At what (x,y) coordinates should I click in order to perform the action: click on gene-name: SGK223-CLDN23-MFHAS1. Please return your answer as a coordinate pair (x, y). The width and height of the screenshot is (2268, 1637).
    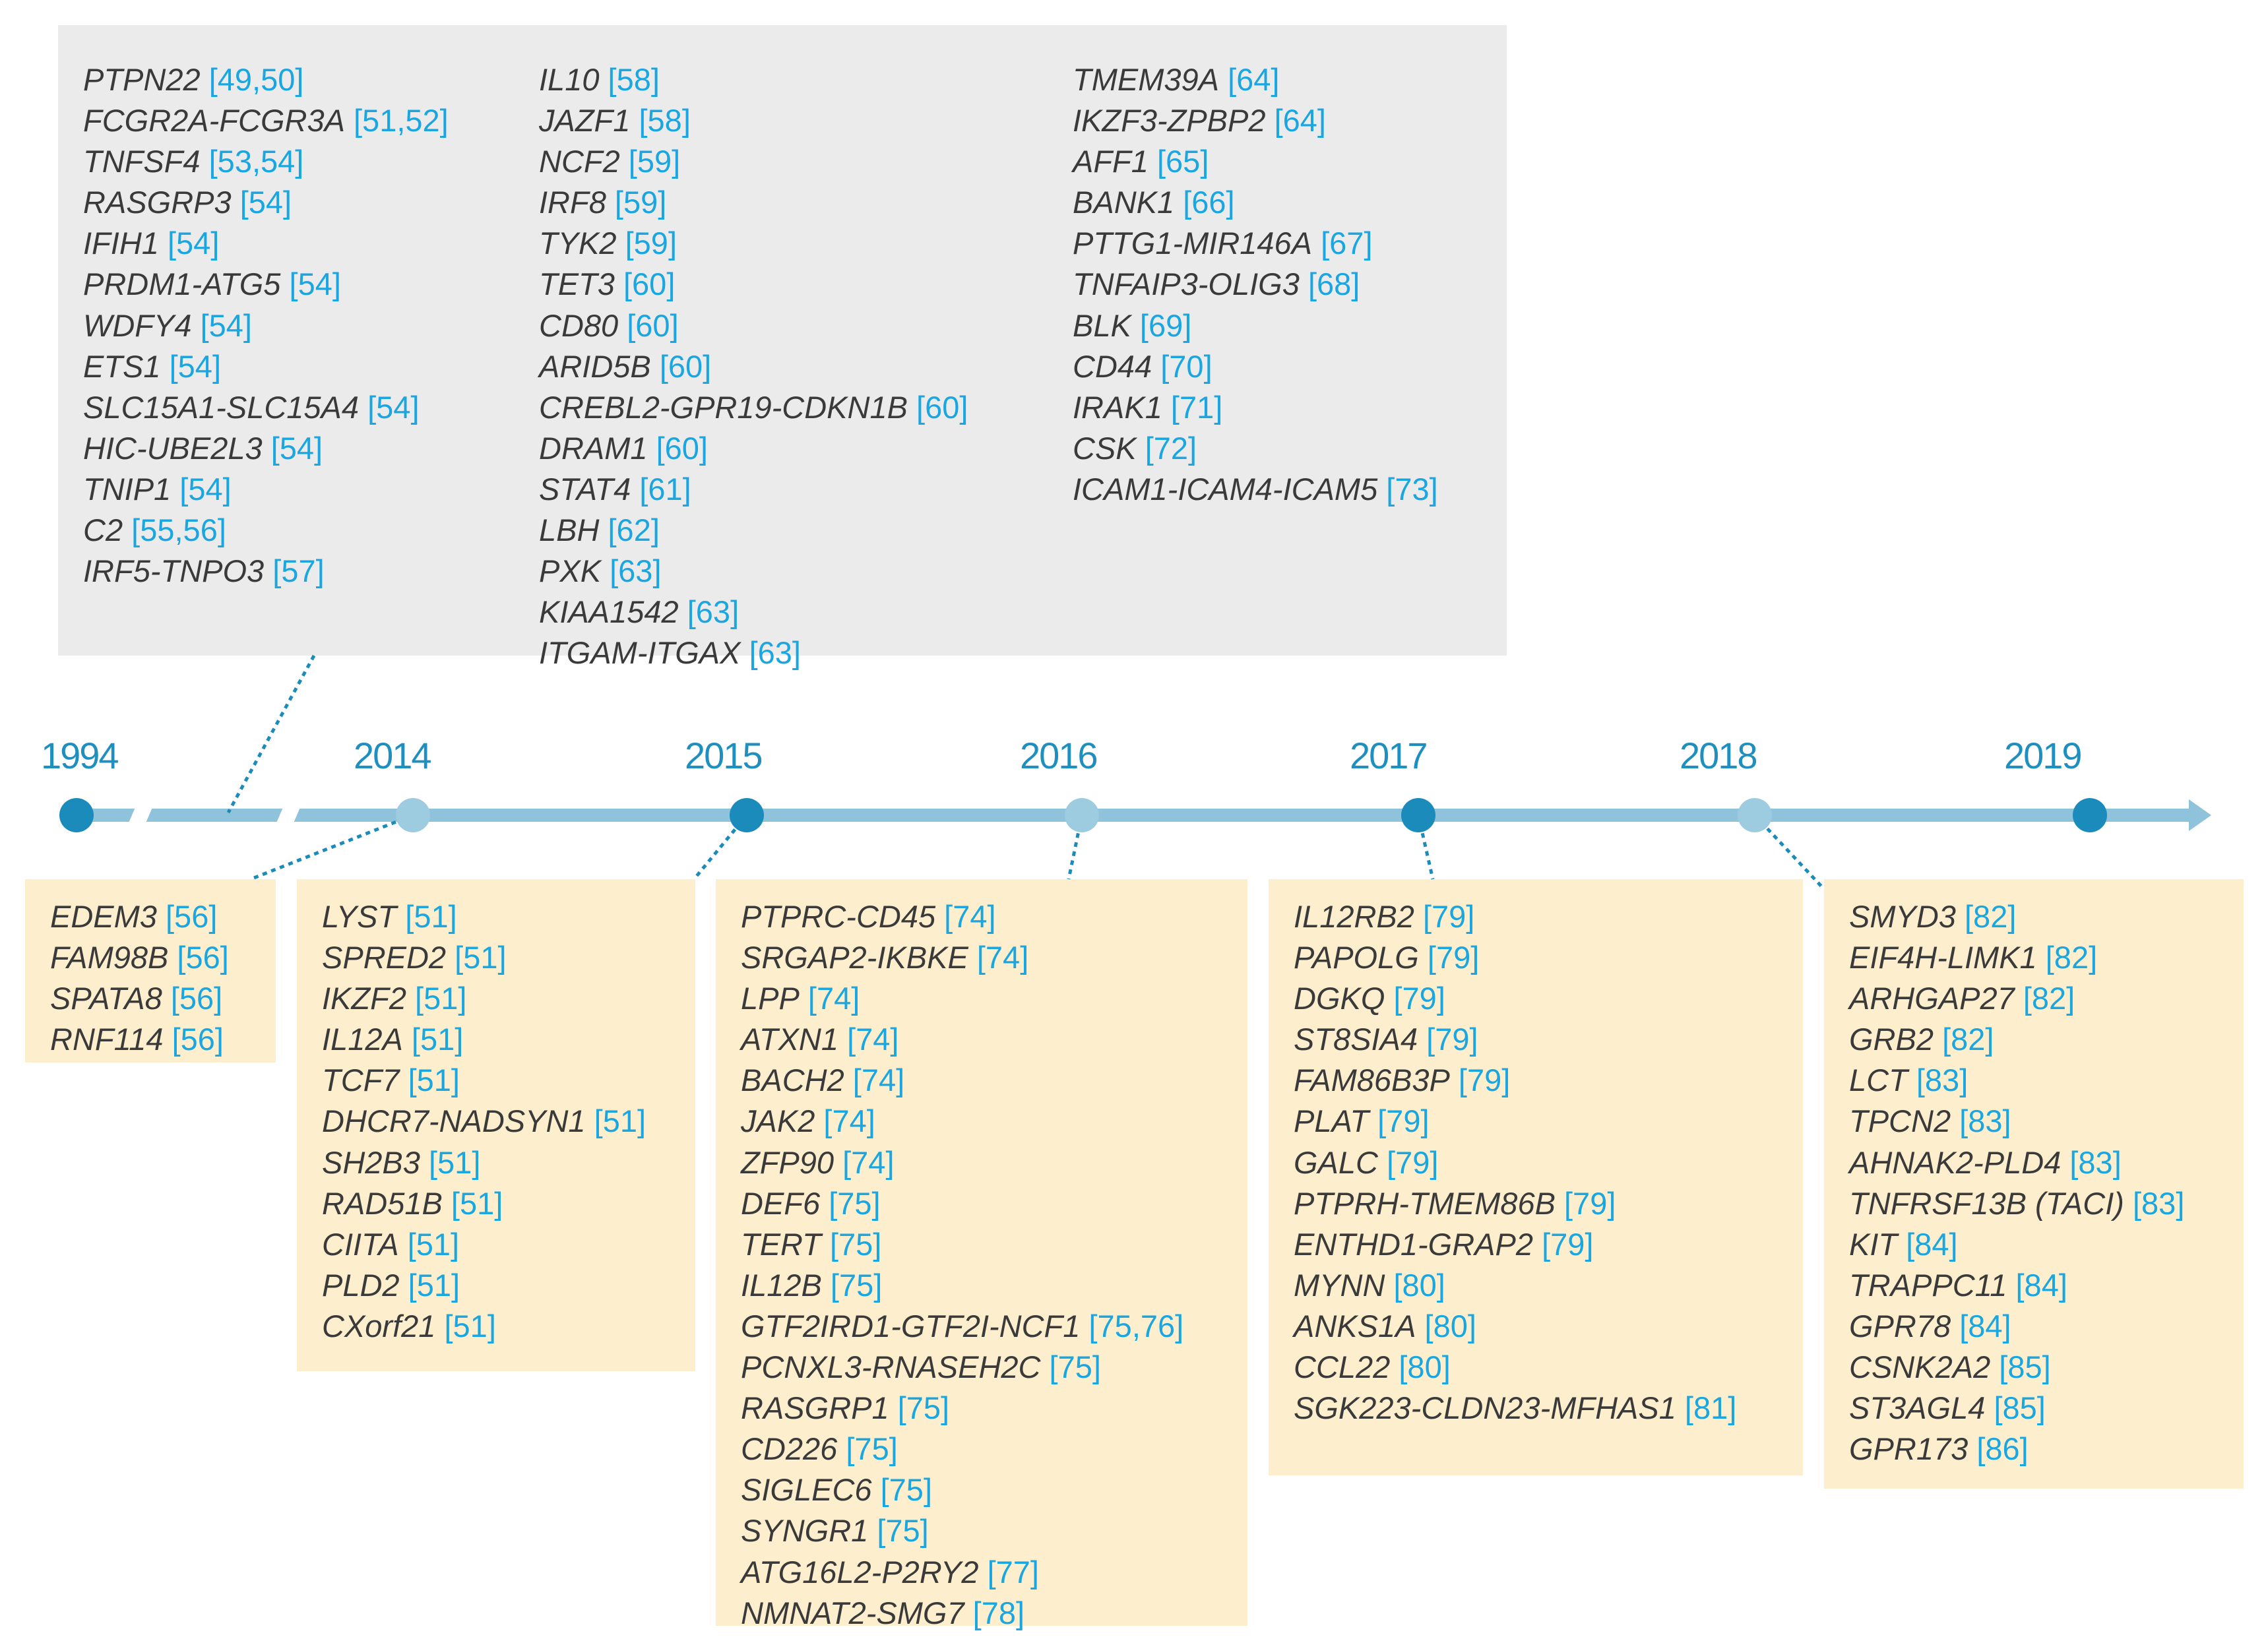
    Looking at the image, I should click on (1485, 1408).